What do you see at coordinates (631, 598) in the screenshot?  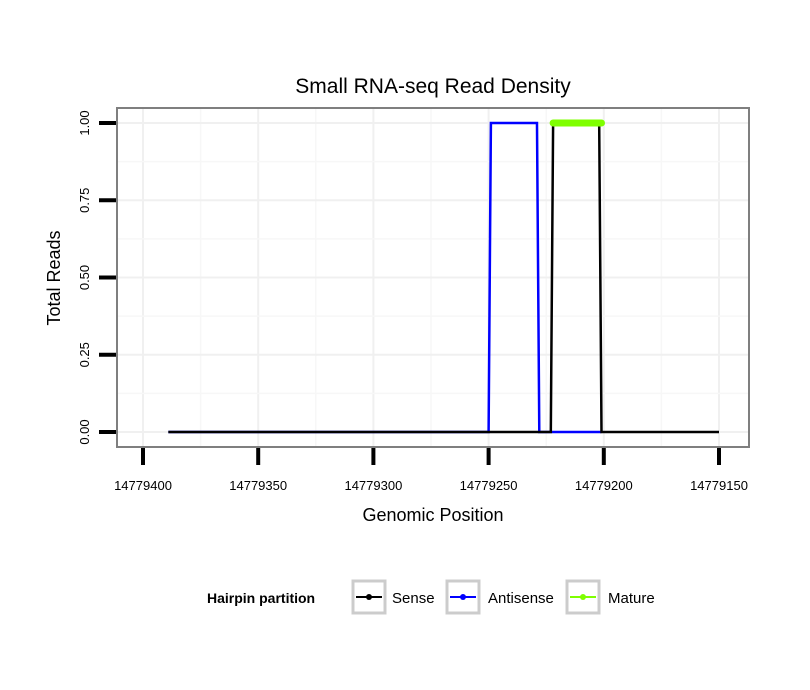 I see `legend-label: Mature` at bounding box center [631, 598].